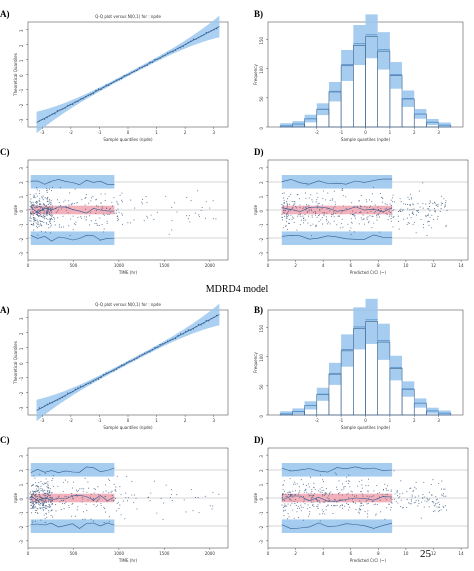  I want to click on y-tick-label: -2, so click(261, 239).